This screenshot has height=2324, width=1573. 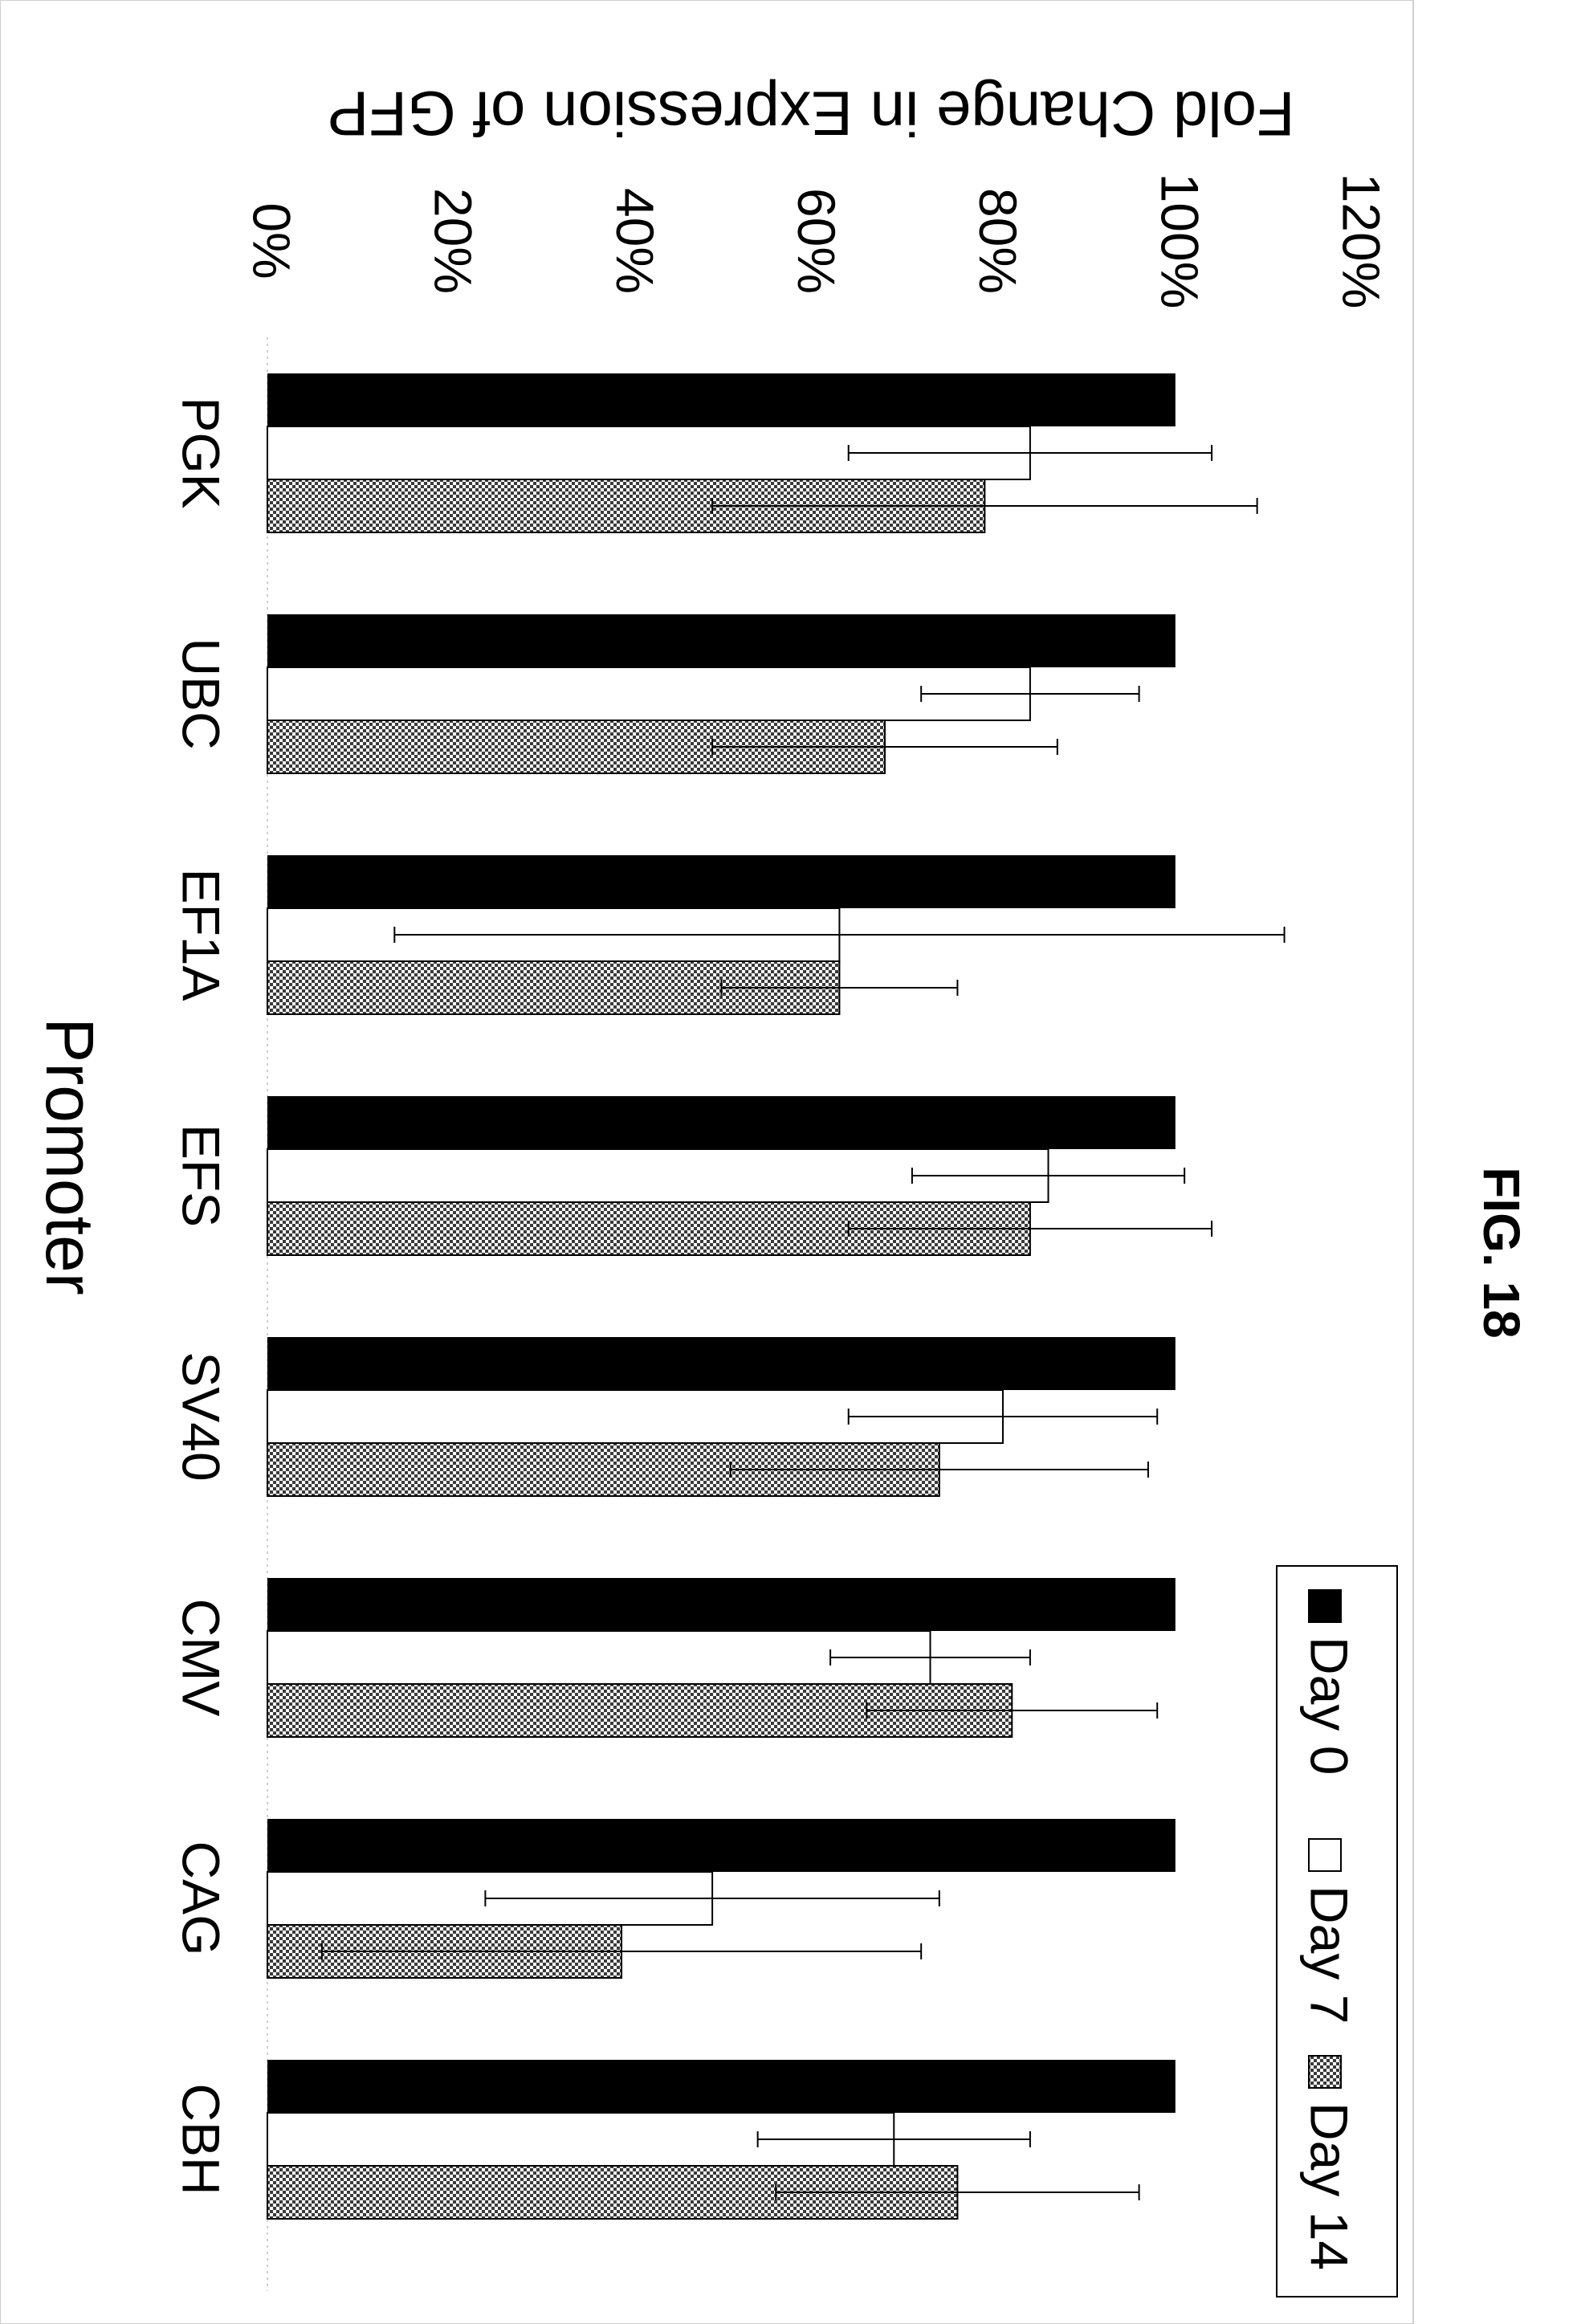 I want to click on category-label: PGK, so click(x=202, y=452).